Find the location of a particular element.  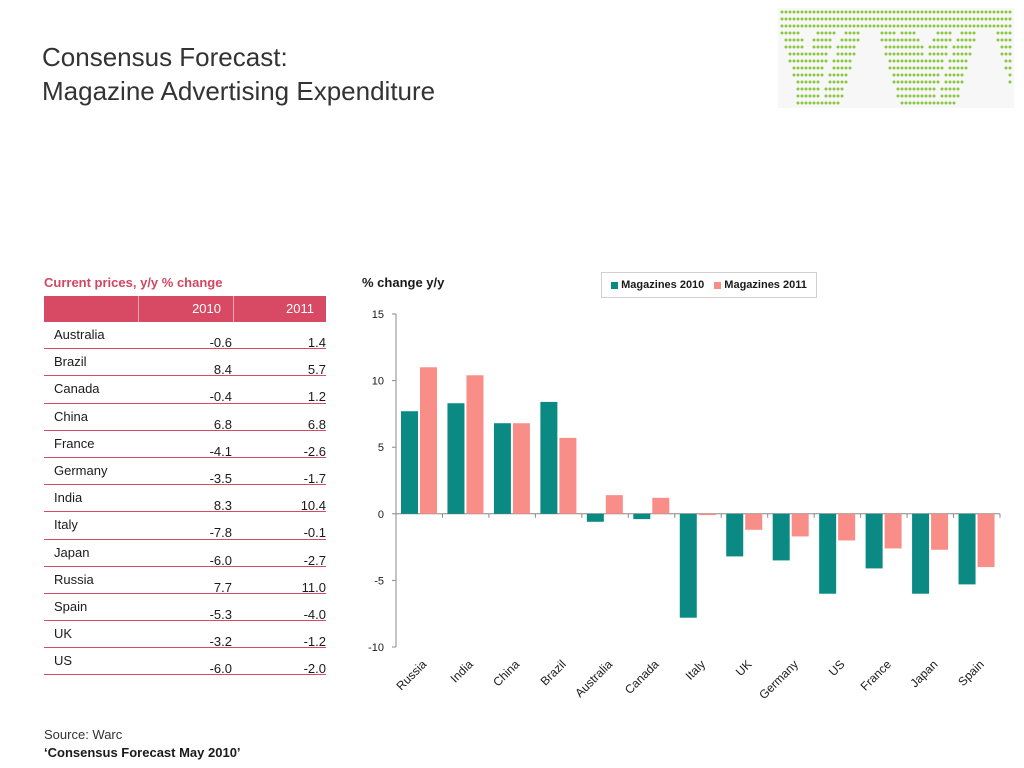

table-row: US -6.0 -2.0 is located at coordinates (185, 662).